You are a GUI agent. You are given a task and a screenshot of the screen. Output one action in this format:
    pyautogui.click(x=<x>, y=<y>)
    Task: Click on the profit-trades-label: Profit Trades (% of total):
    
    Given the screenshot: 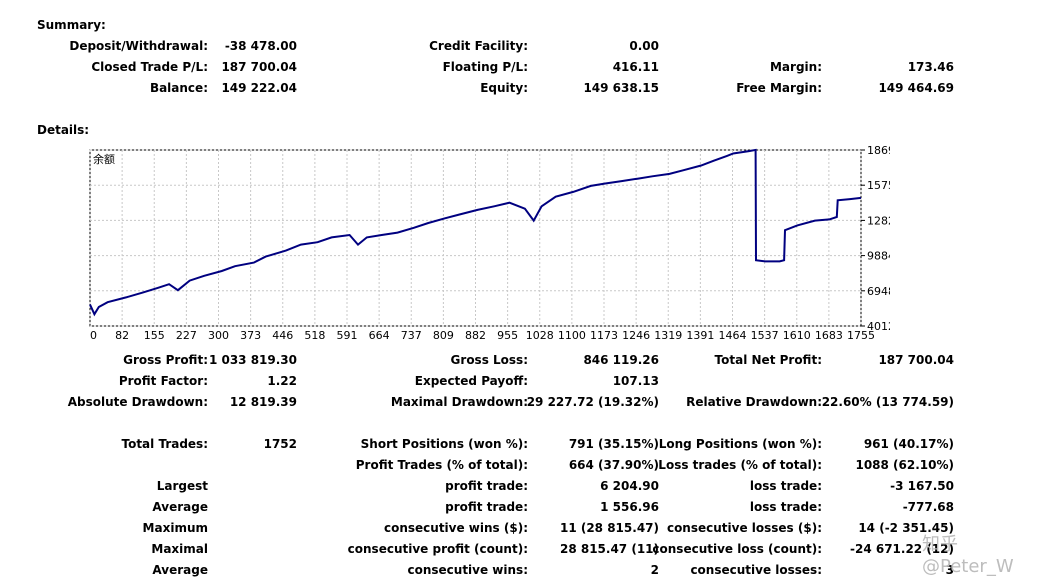 What is the action you would take?
    pyautogui.click(x=441, y=465)
    